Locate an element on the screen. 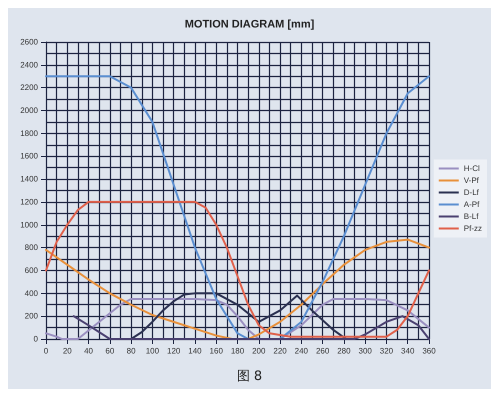 This screenshot has height=397, width=499. y-tick-label: 1000 is located at coordinates (29, 225).